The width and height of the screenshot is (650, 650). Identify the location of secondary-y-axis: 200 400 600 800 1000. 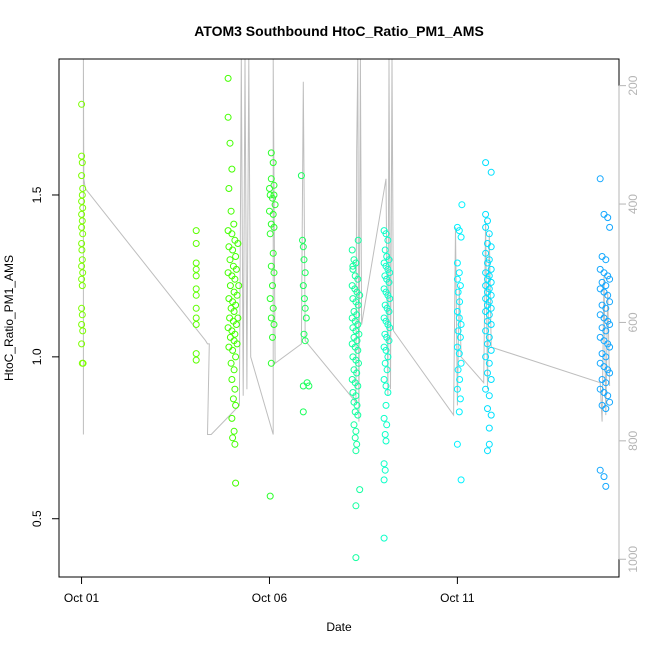
(629, 324).